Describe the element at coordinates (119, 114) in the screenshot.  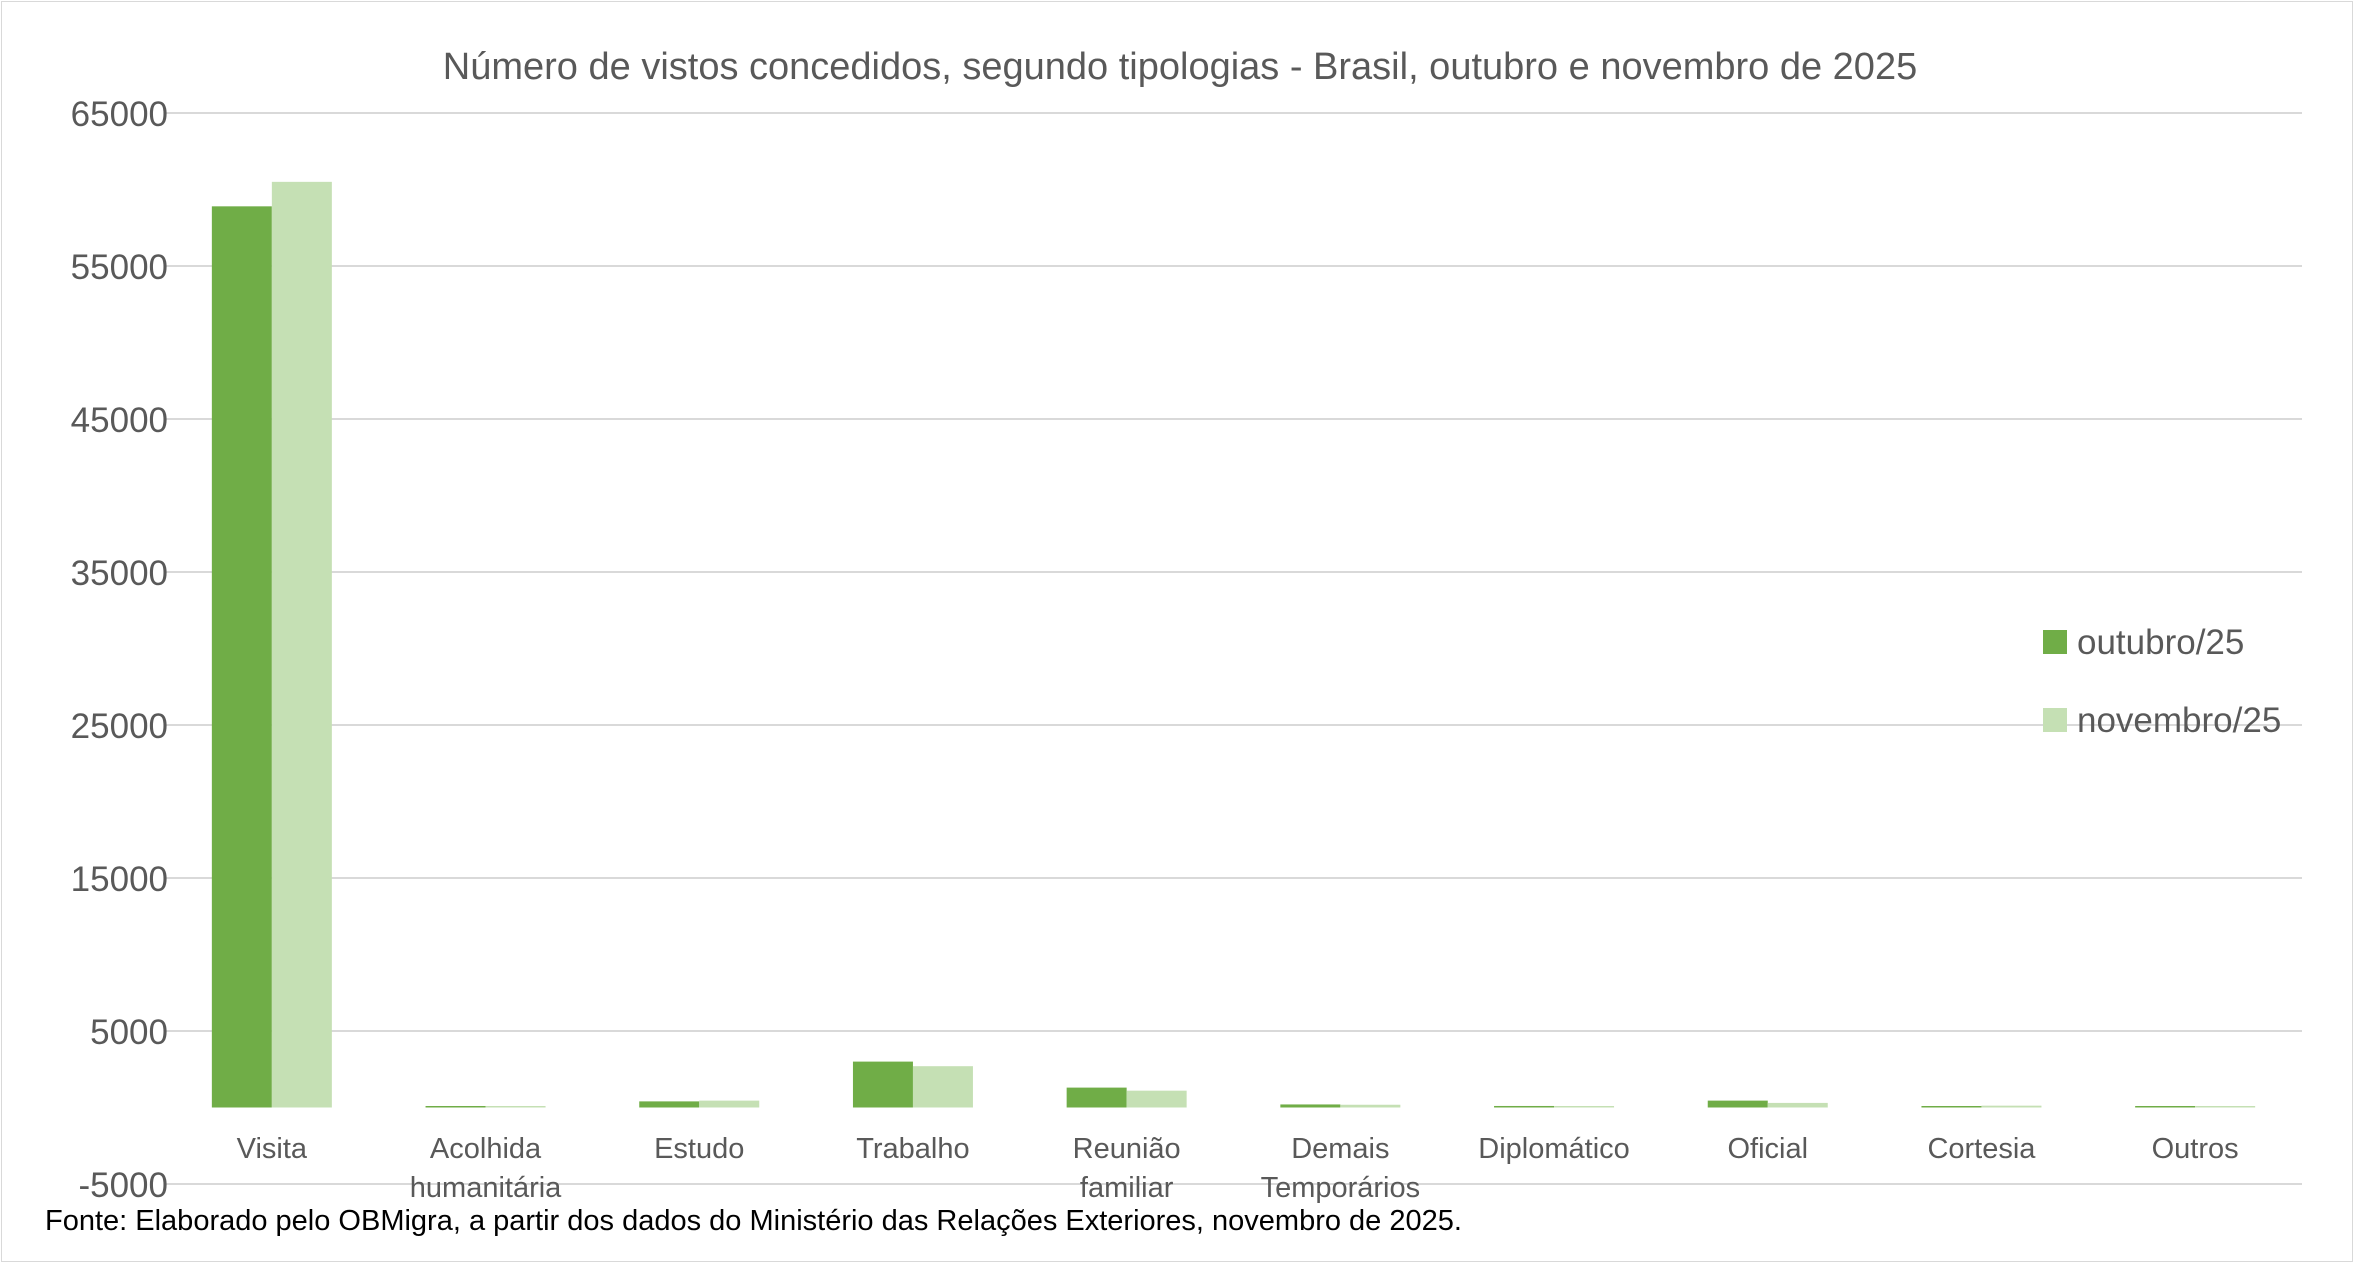
I see `y-tick-label: 65000` at that location.